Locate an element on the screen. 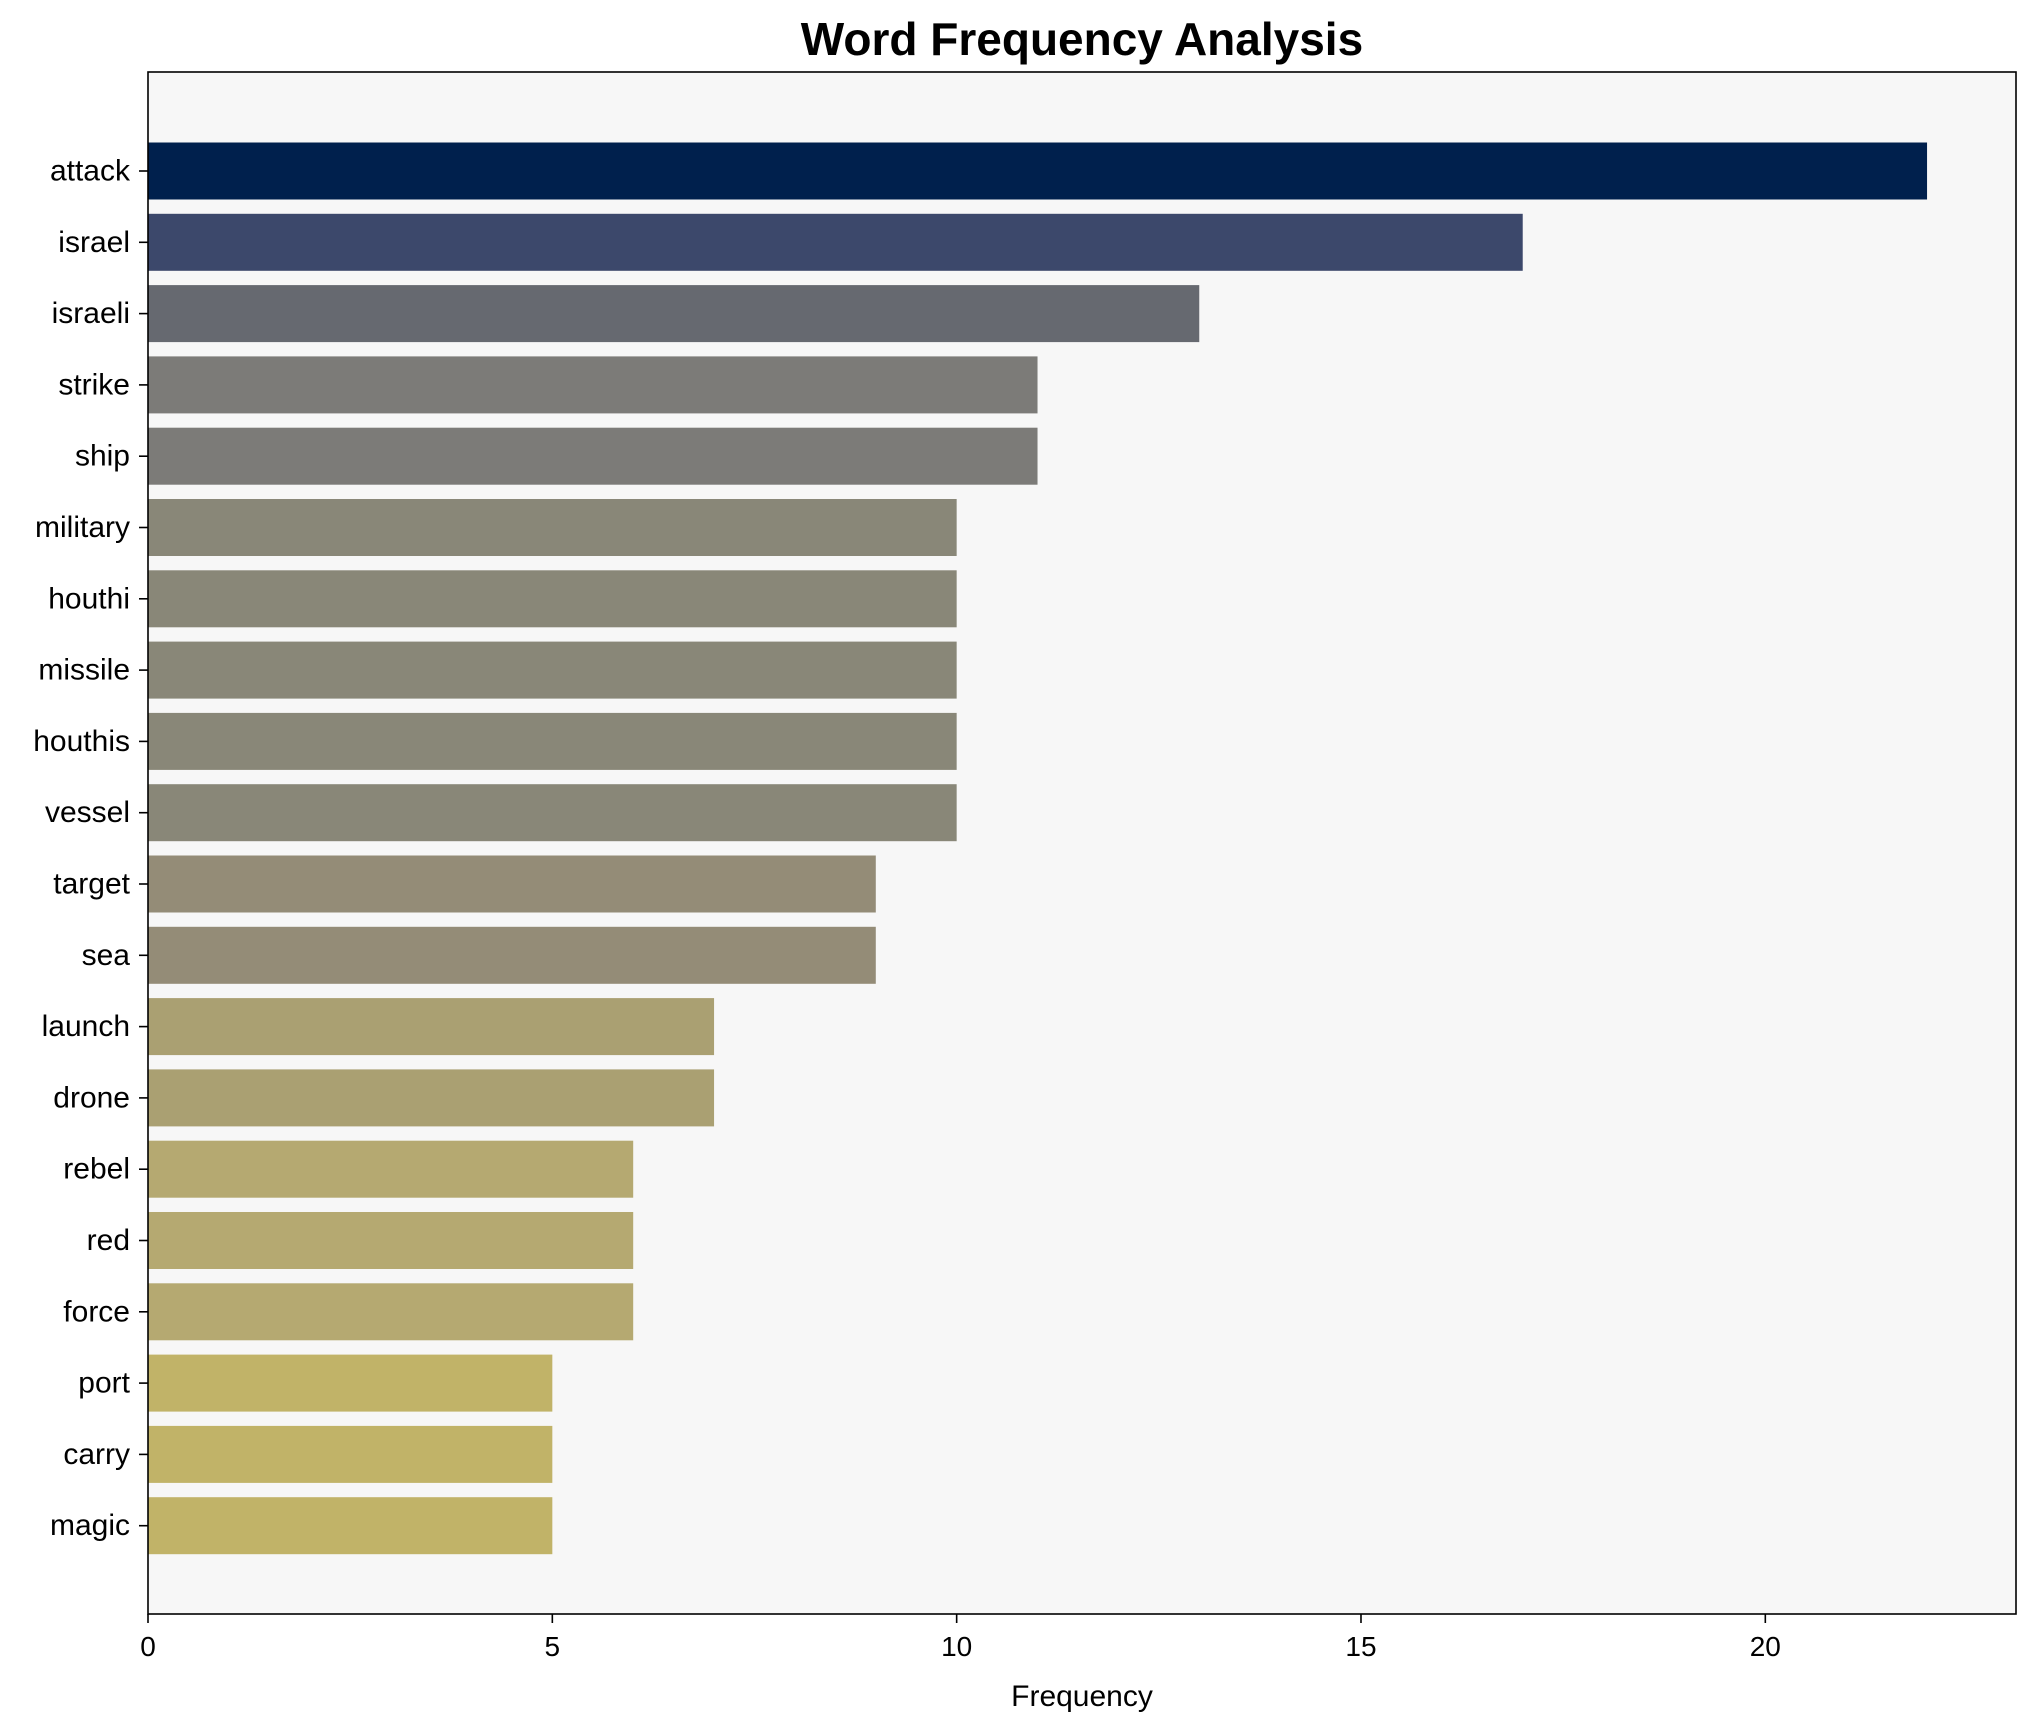  bar-sea is located at coordinates (512, 955).